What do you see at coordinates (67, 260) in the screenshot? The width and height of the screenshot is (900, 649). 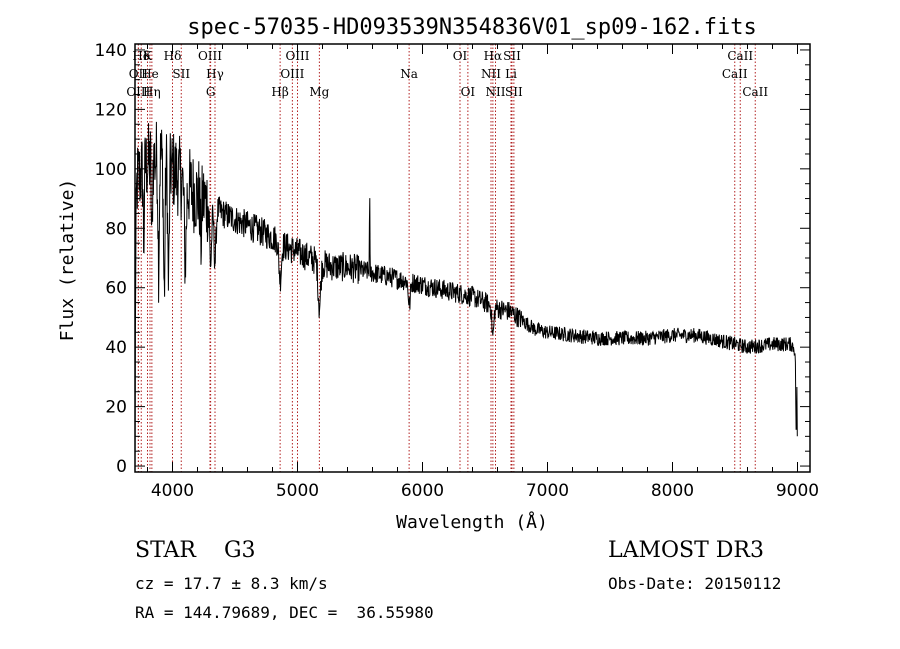 I see `y-axis-label: Flux (relative)` at bounding box center [67, 260].